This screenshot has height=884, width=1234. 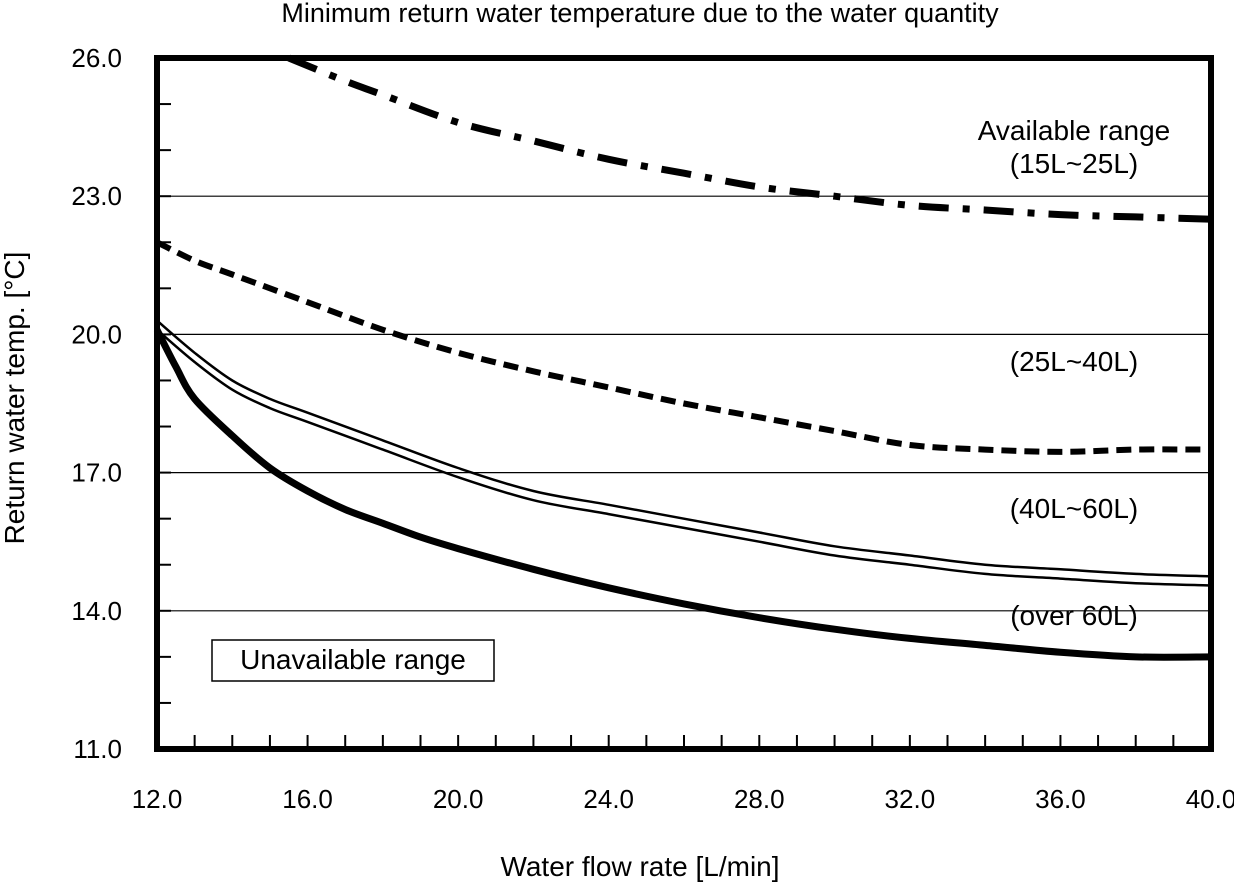 What do you see at coordinates (1074, 130) in the screenshot?
I see `available-range-label: Available range` at bounding box center [1074, 130].